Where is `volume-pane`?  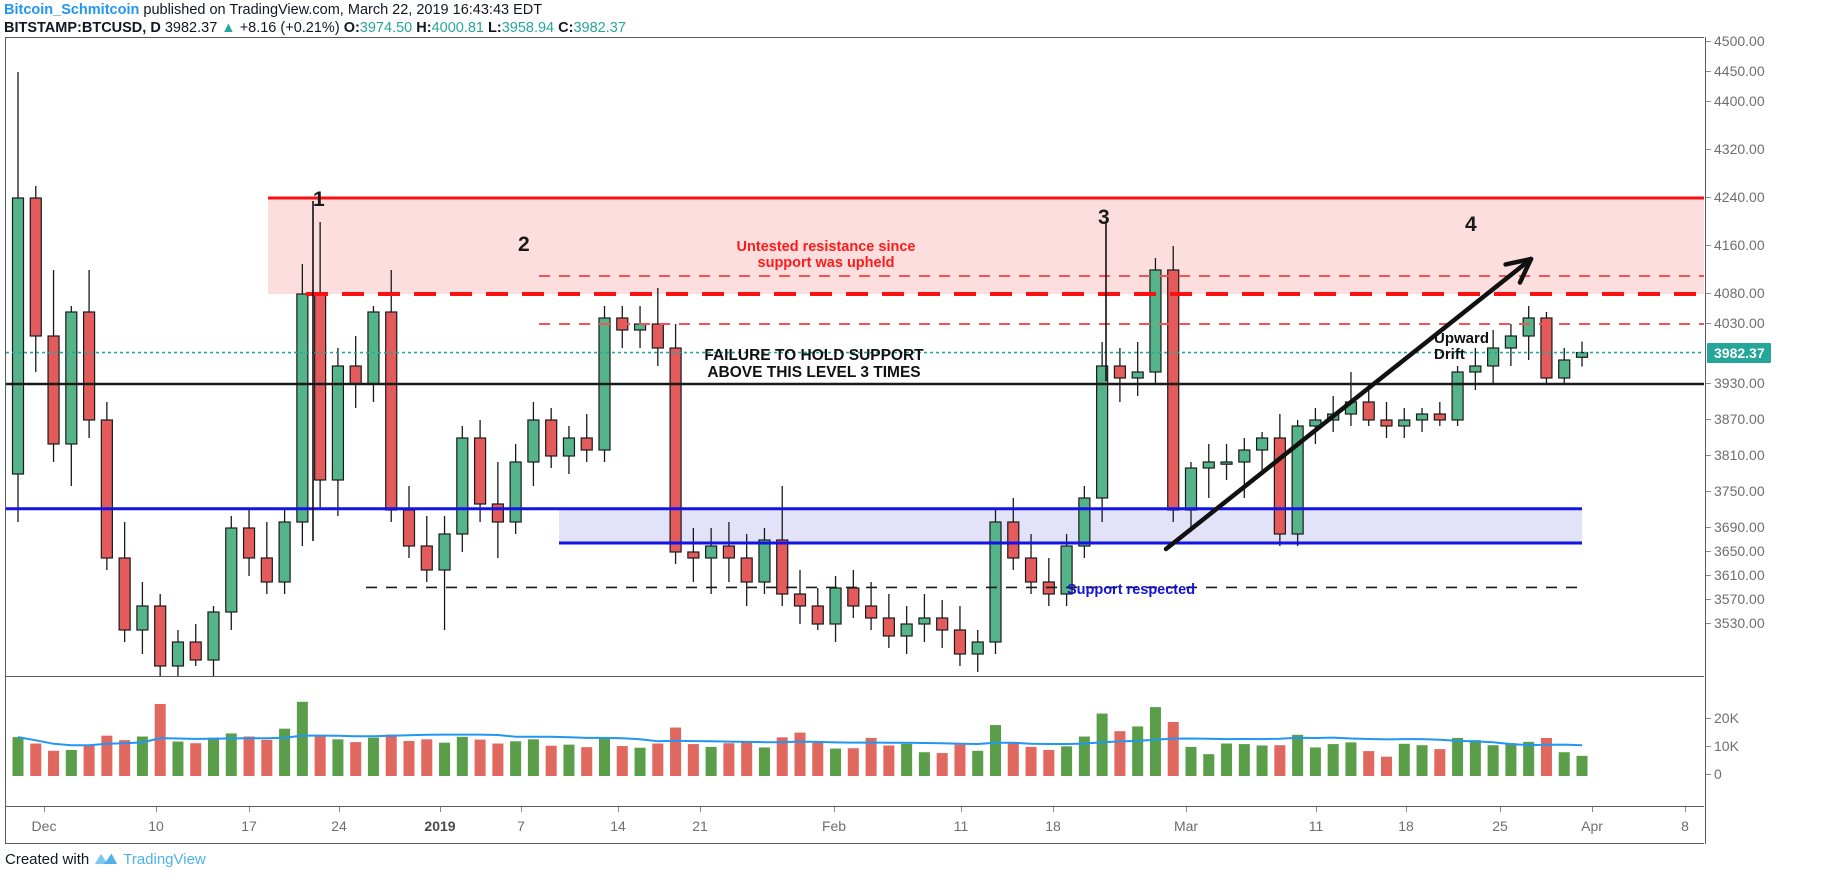 volume-pane is located at coordinates (888, 741).